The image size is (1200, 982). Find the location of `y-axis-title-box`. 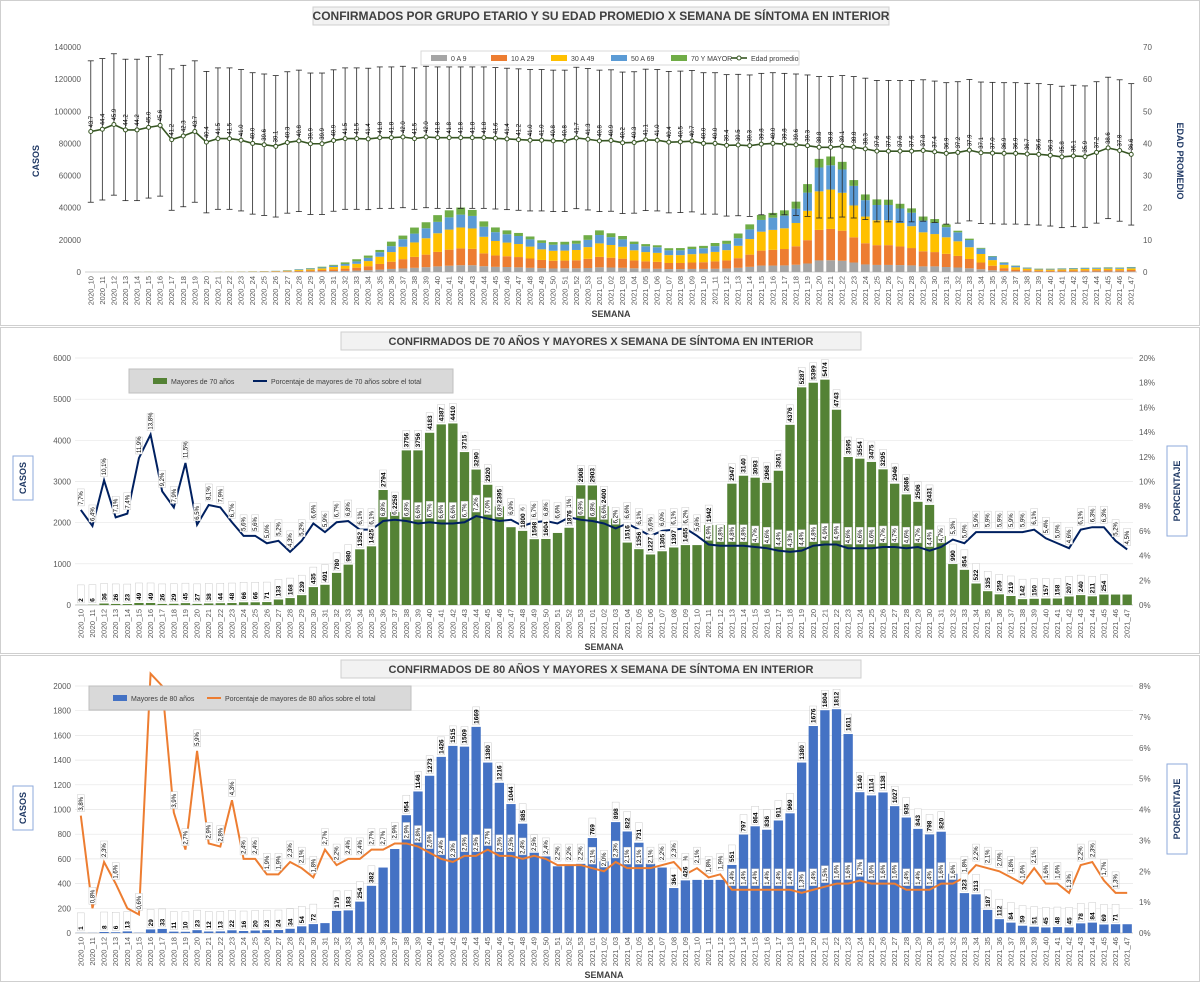

y-axis-title-box is located at coordinates (23, 808).